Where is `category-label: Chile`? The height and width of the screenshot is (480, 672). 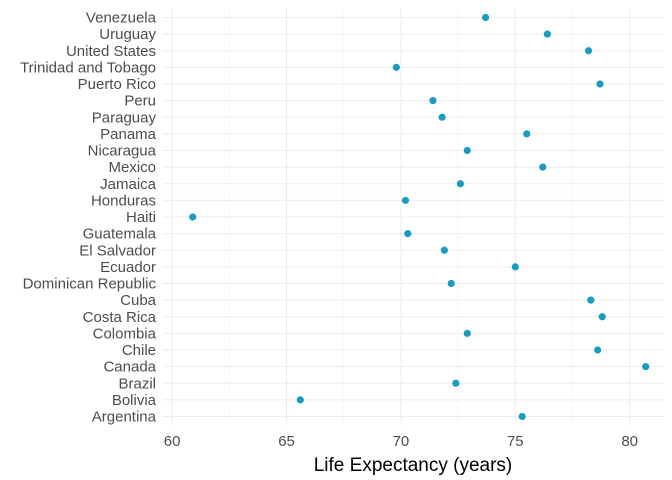 category-label: Chile is located at coordinates (139, 350).